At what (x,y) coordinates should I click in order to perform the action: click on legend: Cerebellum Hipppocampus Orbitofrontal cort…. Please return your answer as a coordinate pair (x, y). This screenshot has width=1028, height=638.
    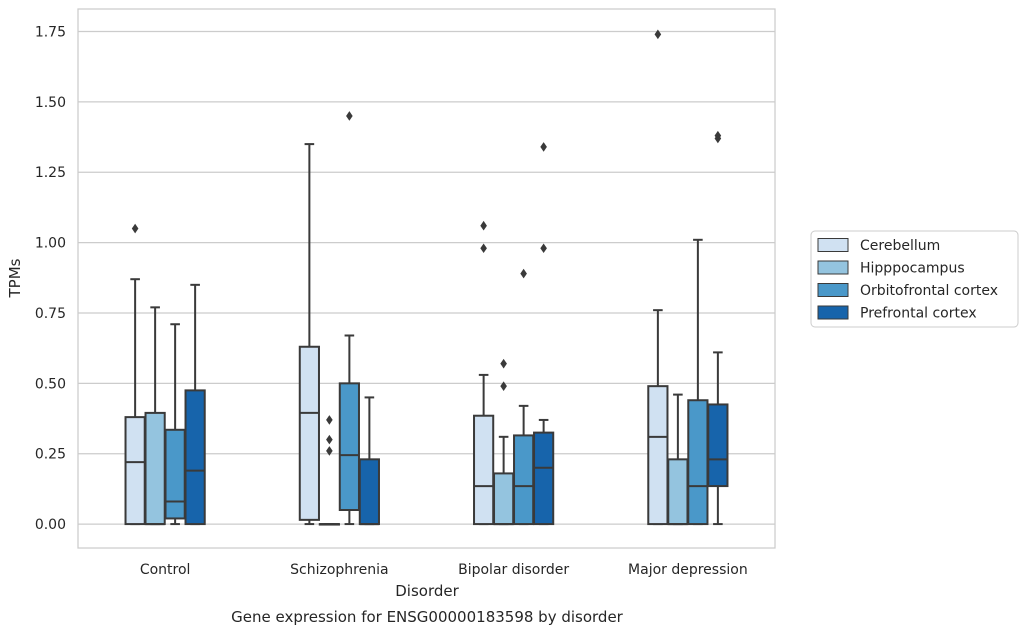
    Looking at the image, I should click on (914, 279).